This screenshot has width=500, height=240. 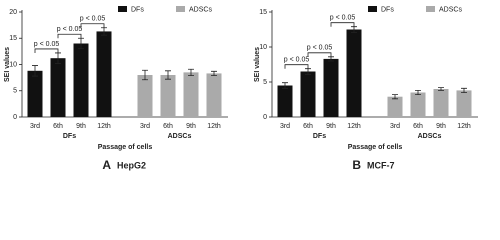 I want to click on panel-letter: A, so click(x=106, y=165).